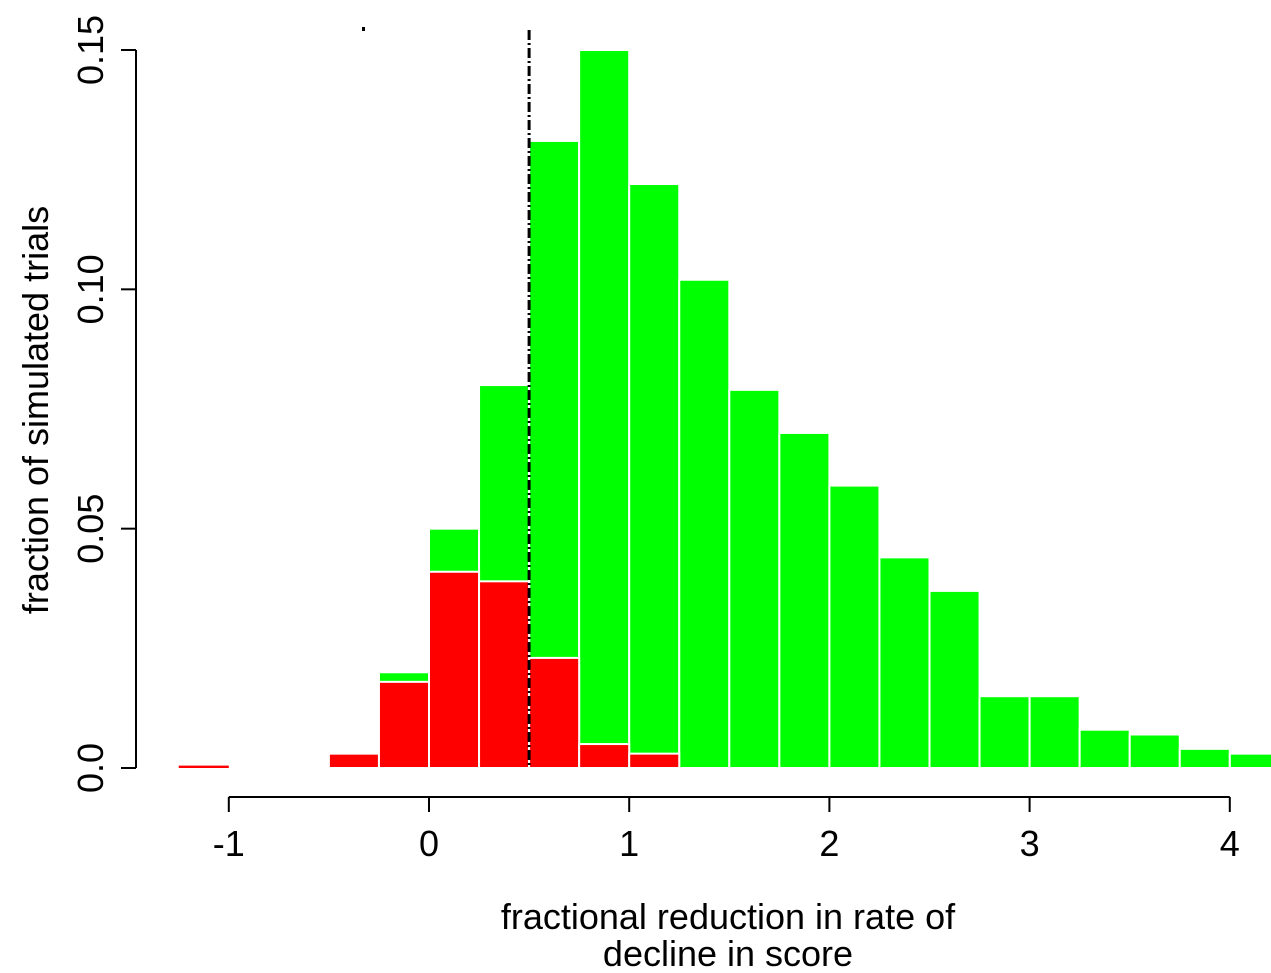 The image size is (1271, 973). What do you see at coordinates (90, 50) in the screenshot?
I see `y-tick-label: 0.15` at bounding box center [90, 50].